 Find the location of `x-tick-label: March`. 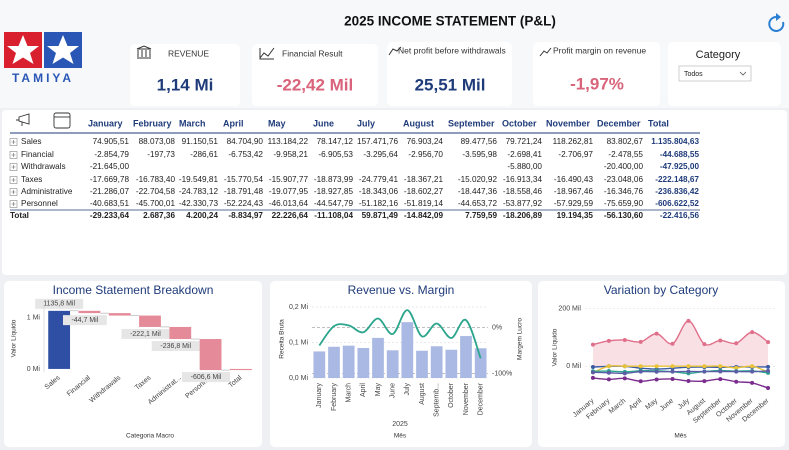

x-tick-label: March is located at coordinates (349, 393).